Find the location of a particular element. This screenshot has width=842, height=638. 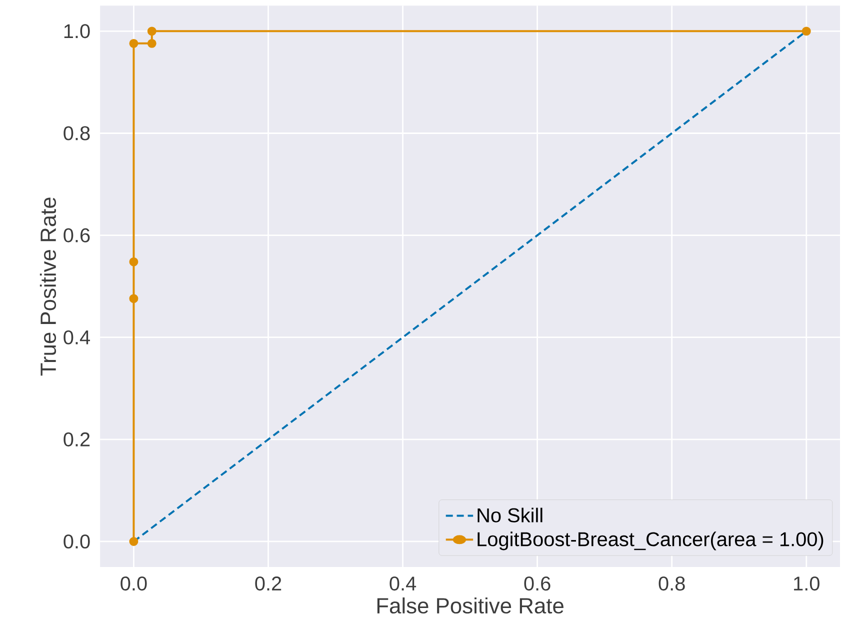

x-axis-title: False Positive Rate is located at coordinates (470, 606).